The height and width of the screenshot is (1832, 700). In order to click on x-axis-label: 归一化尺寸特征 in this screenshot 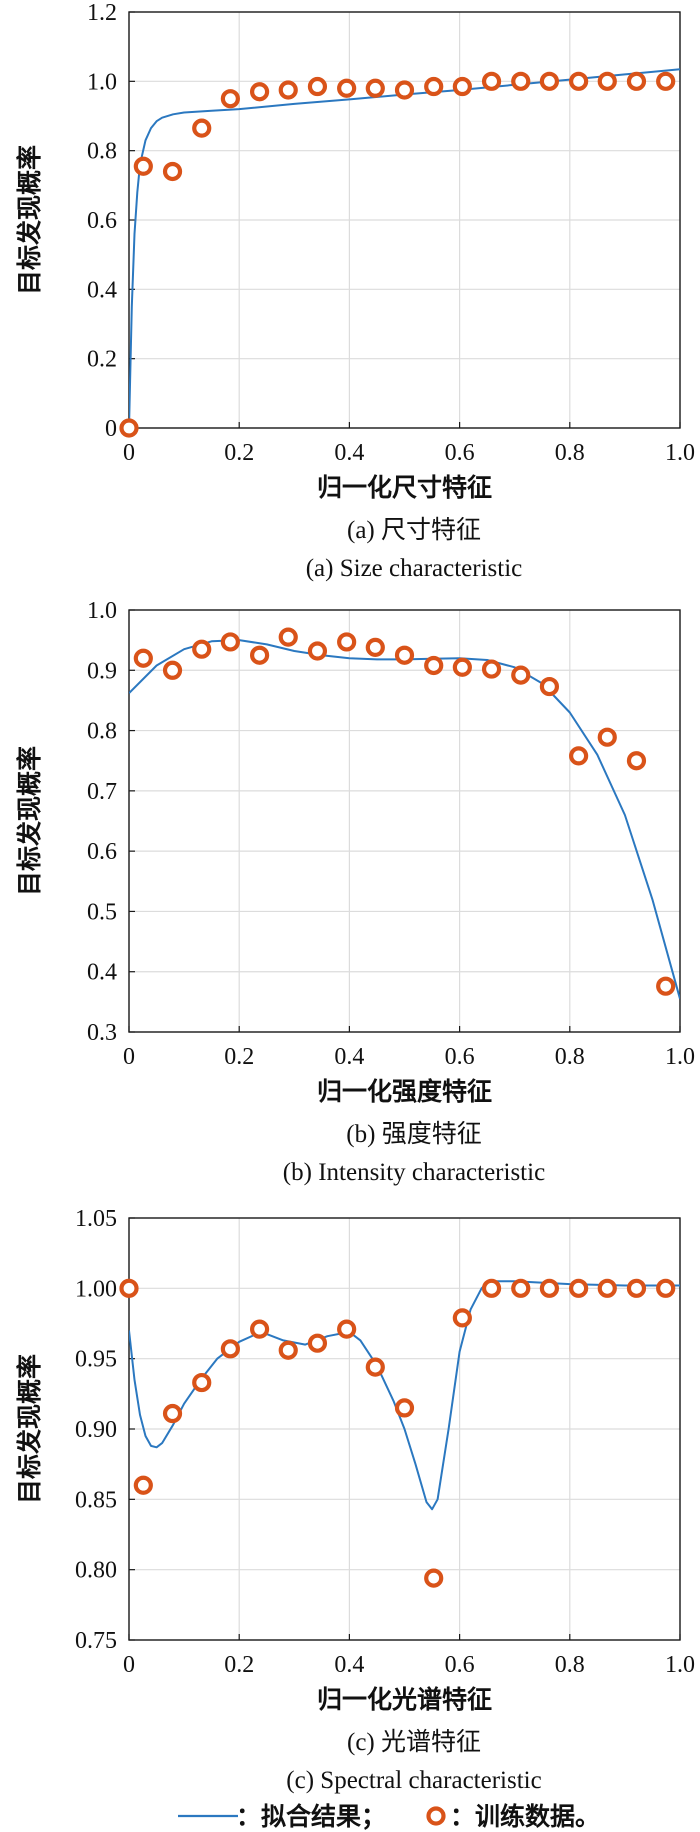, I will do `click(404, 487)`.